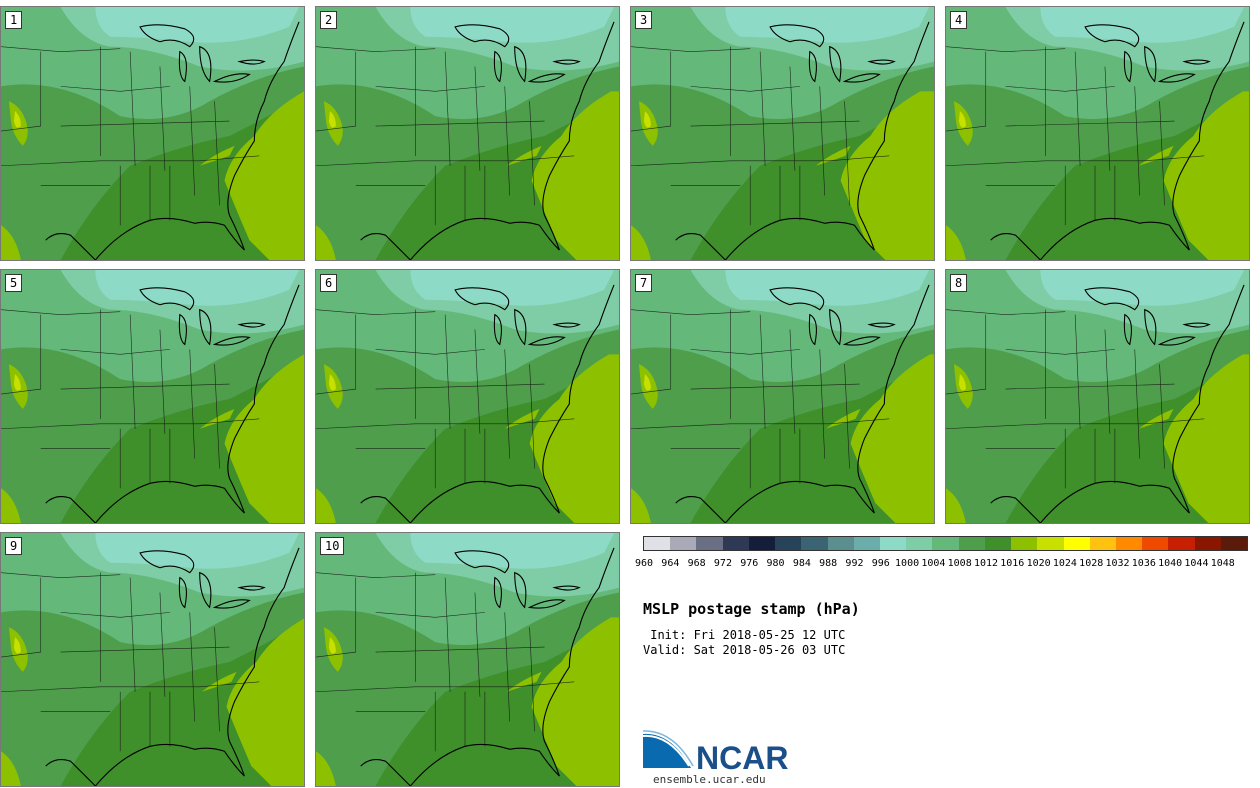 This screenshot has width=1260, height=788. I want to click on colorbar-label: 984, so click(801, 563).